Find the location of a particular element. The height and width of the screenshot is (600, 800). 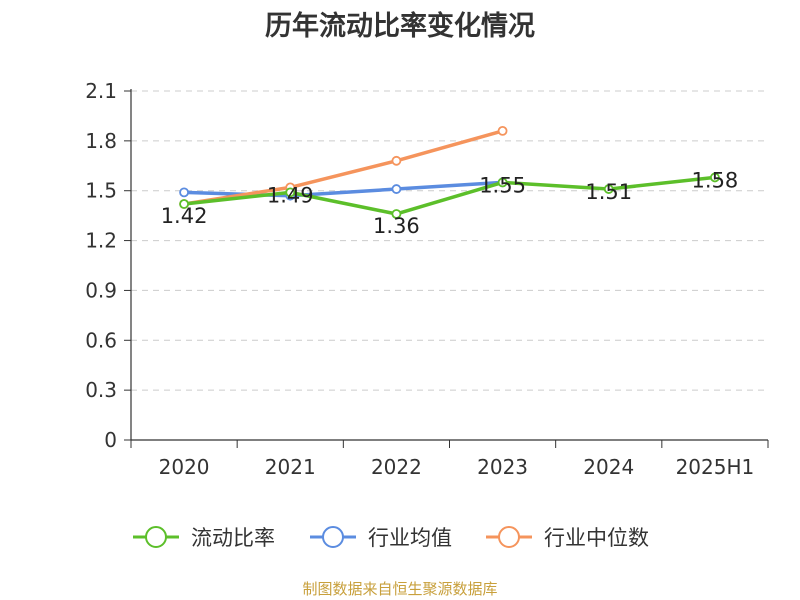

data-label: 1.55 is located at coordinates (502, 185).